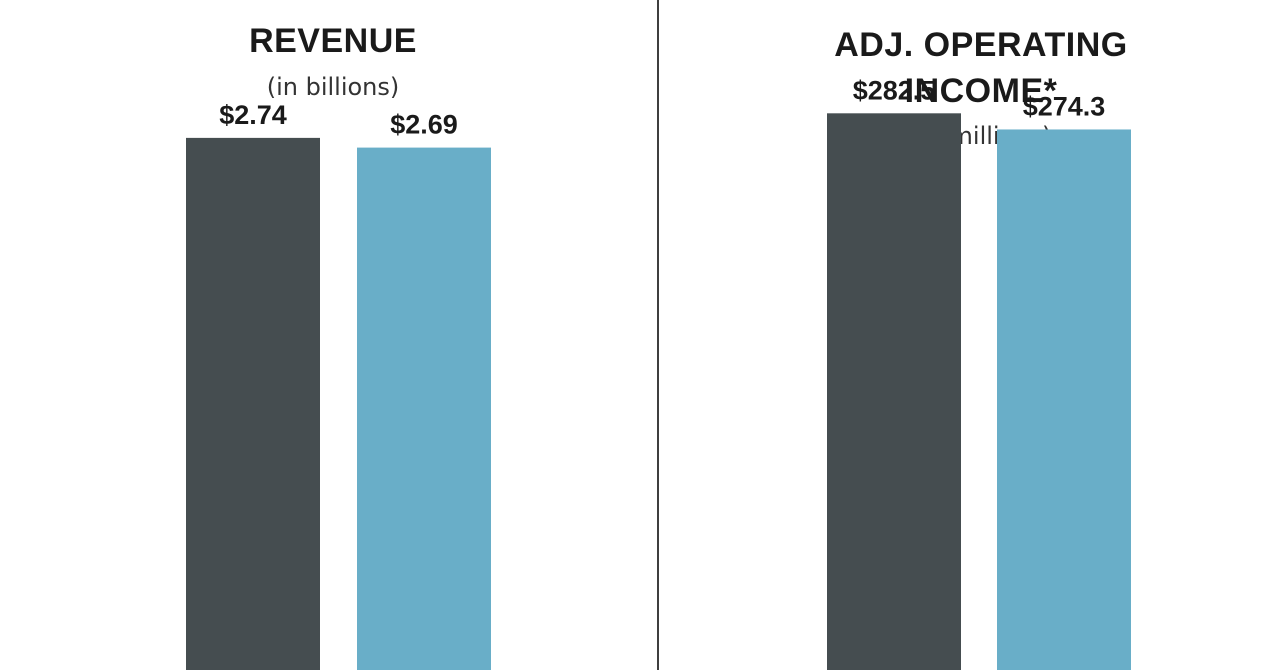 This screenshot has width=1280, height=670. I want to click on panel-divider, so click(658, 335).